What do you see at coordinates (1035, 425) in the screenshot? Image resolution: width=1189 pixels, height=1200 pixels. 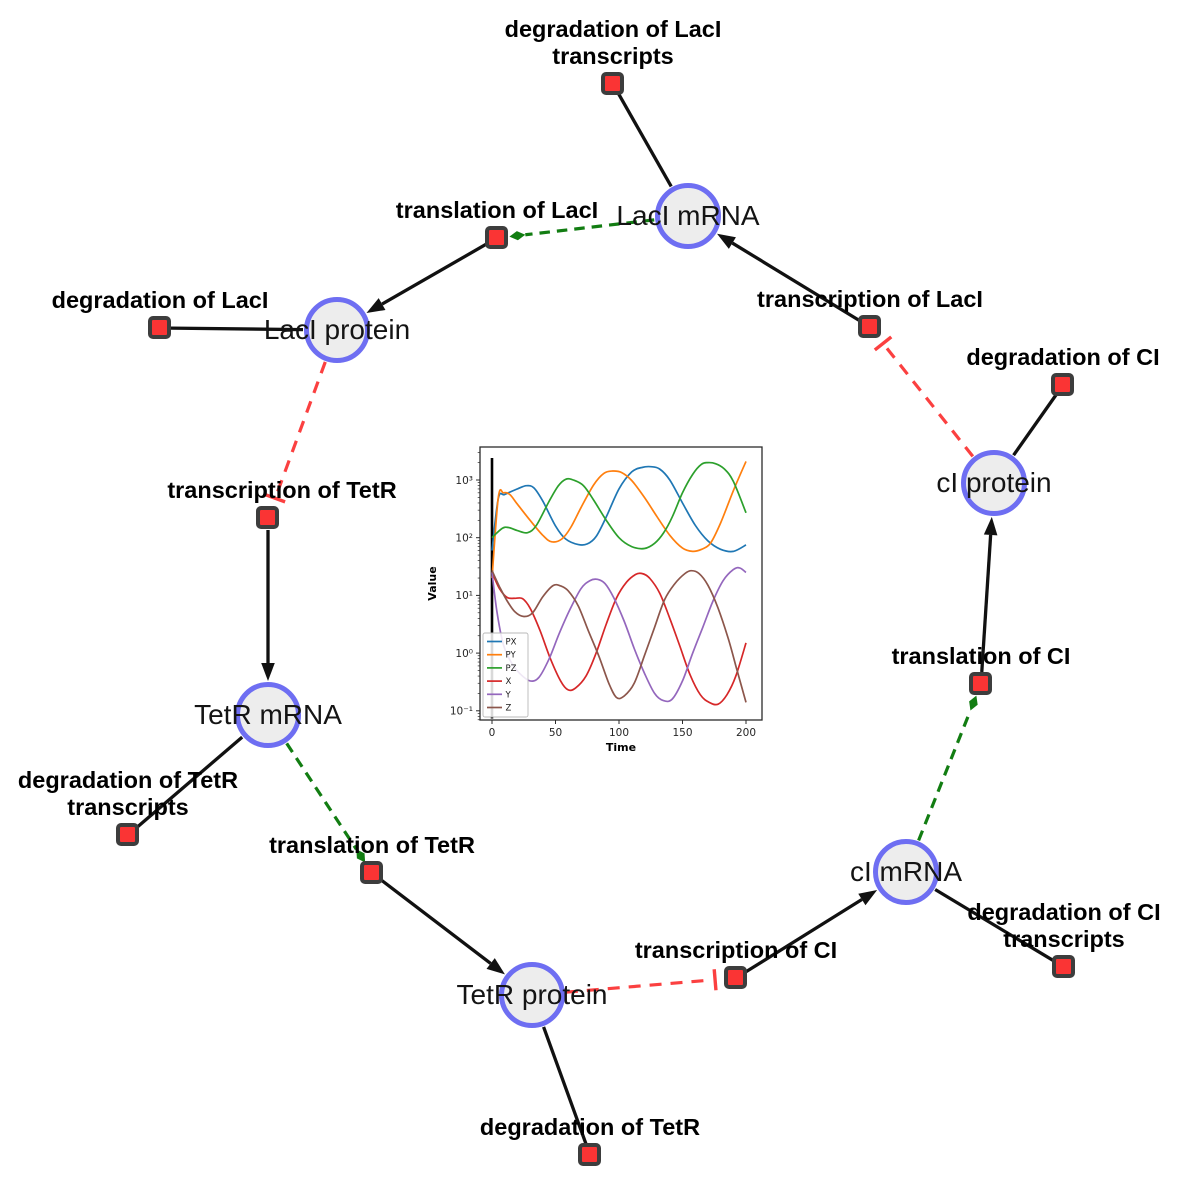 I see `edge-ci_protein-deg_ci` at bounding box center [1035, 425].